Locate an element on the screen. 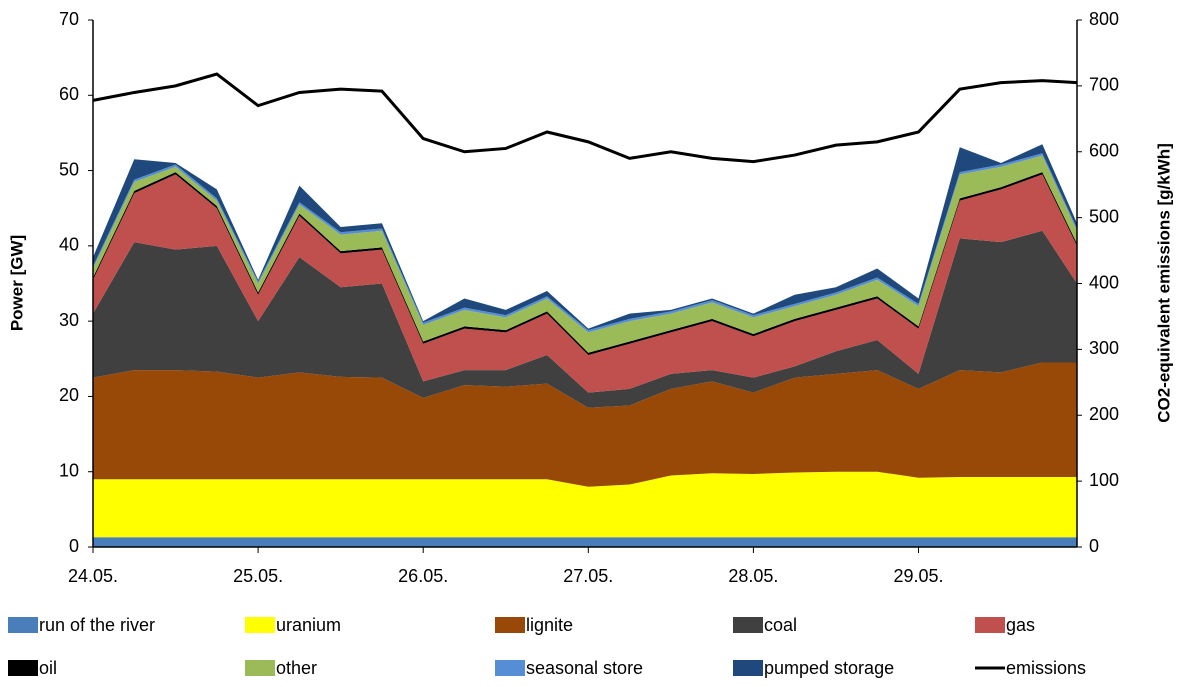 Image resolution: width=1185 pixels, height=687 pixels. y2-tick-label: 300 is located at coordinates (1104, 348).